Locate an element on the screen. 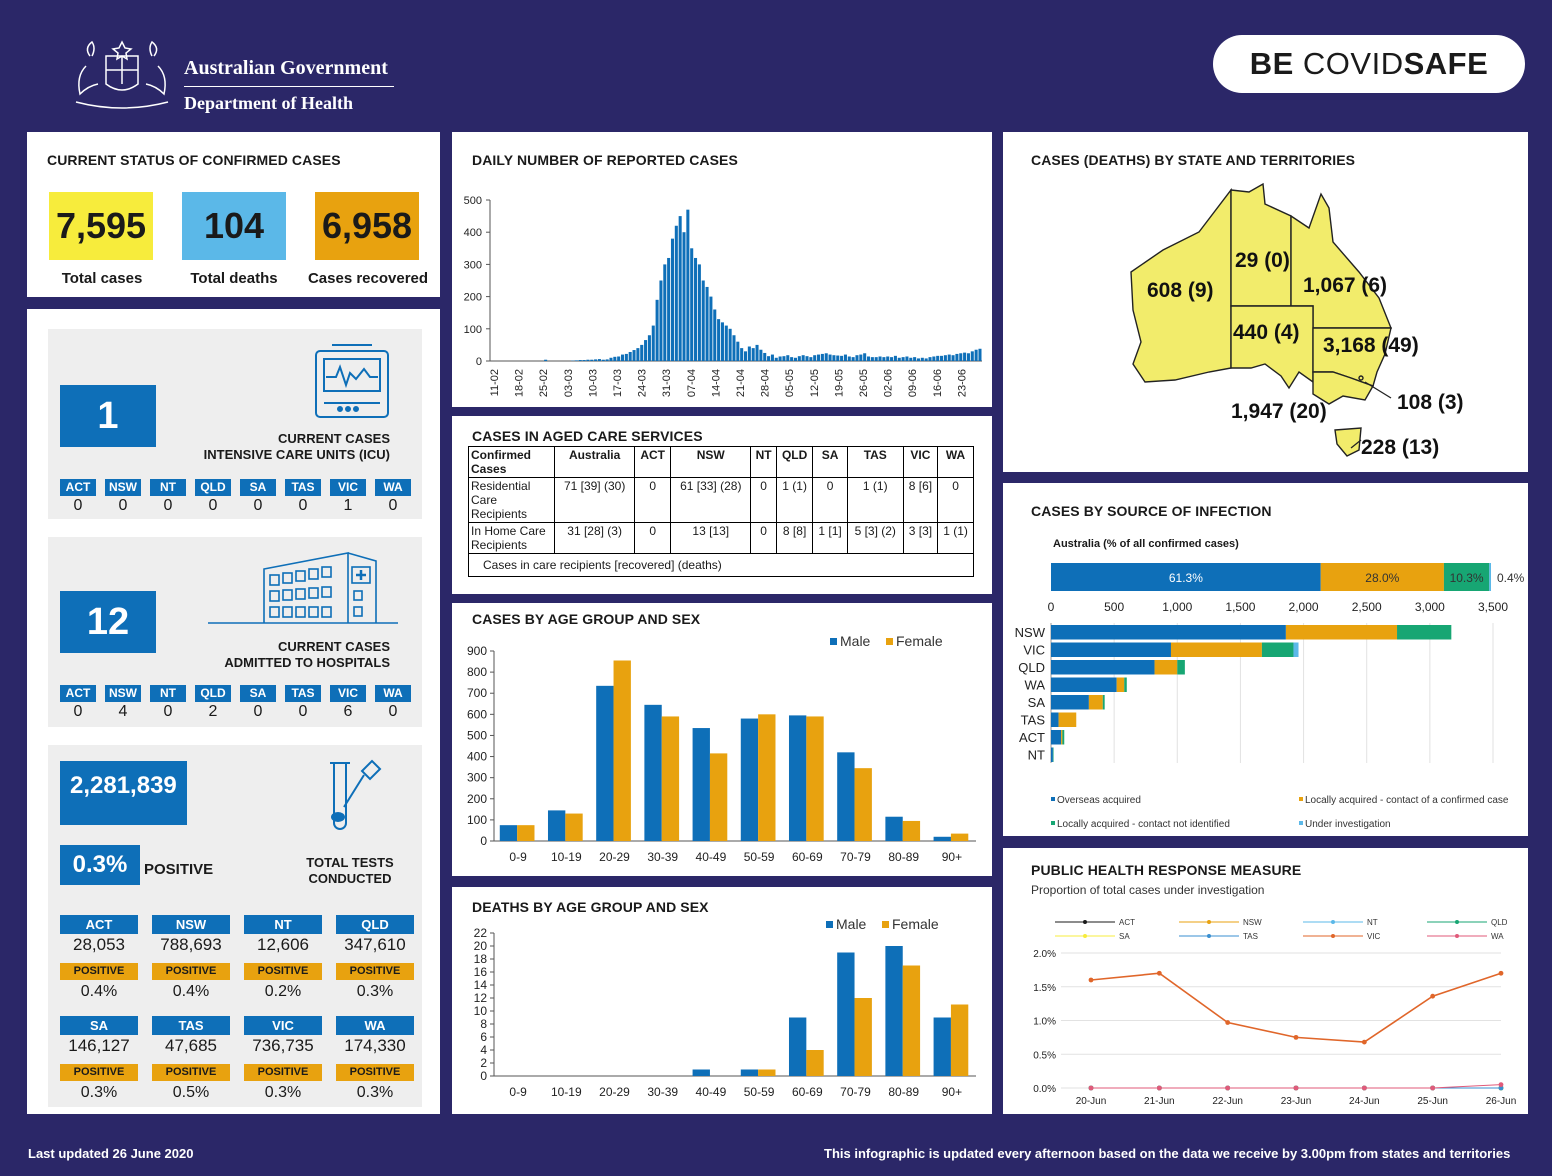  state-label: ACT is located at coordinates (78, 693).